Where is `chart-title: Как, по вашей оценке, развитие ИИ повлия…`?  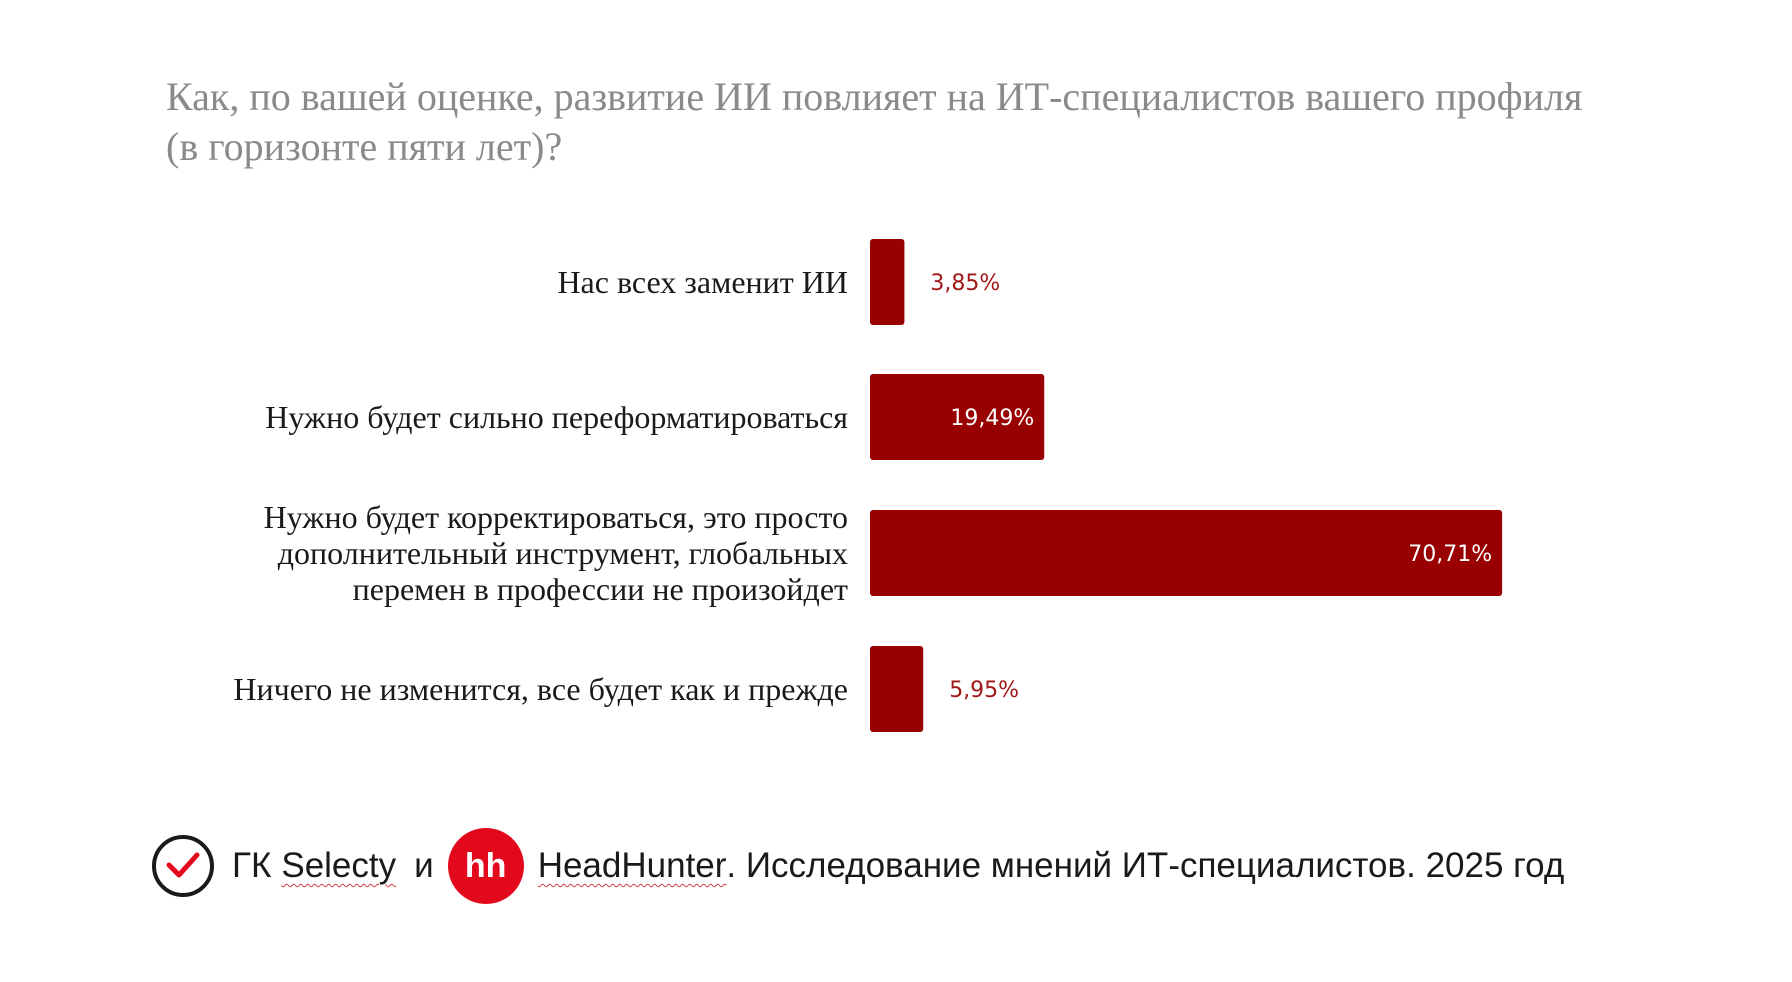 chart-title: Как, по вашей оценке, развитие ИИ повлия… is located at coordinates (874, 121).